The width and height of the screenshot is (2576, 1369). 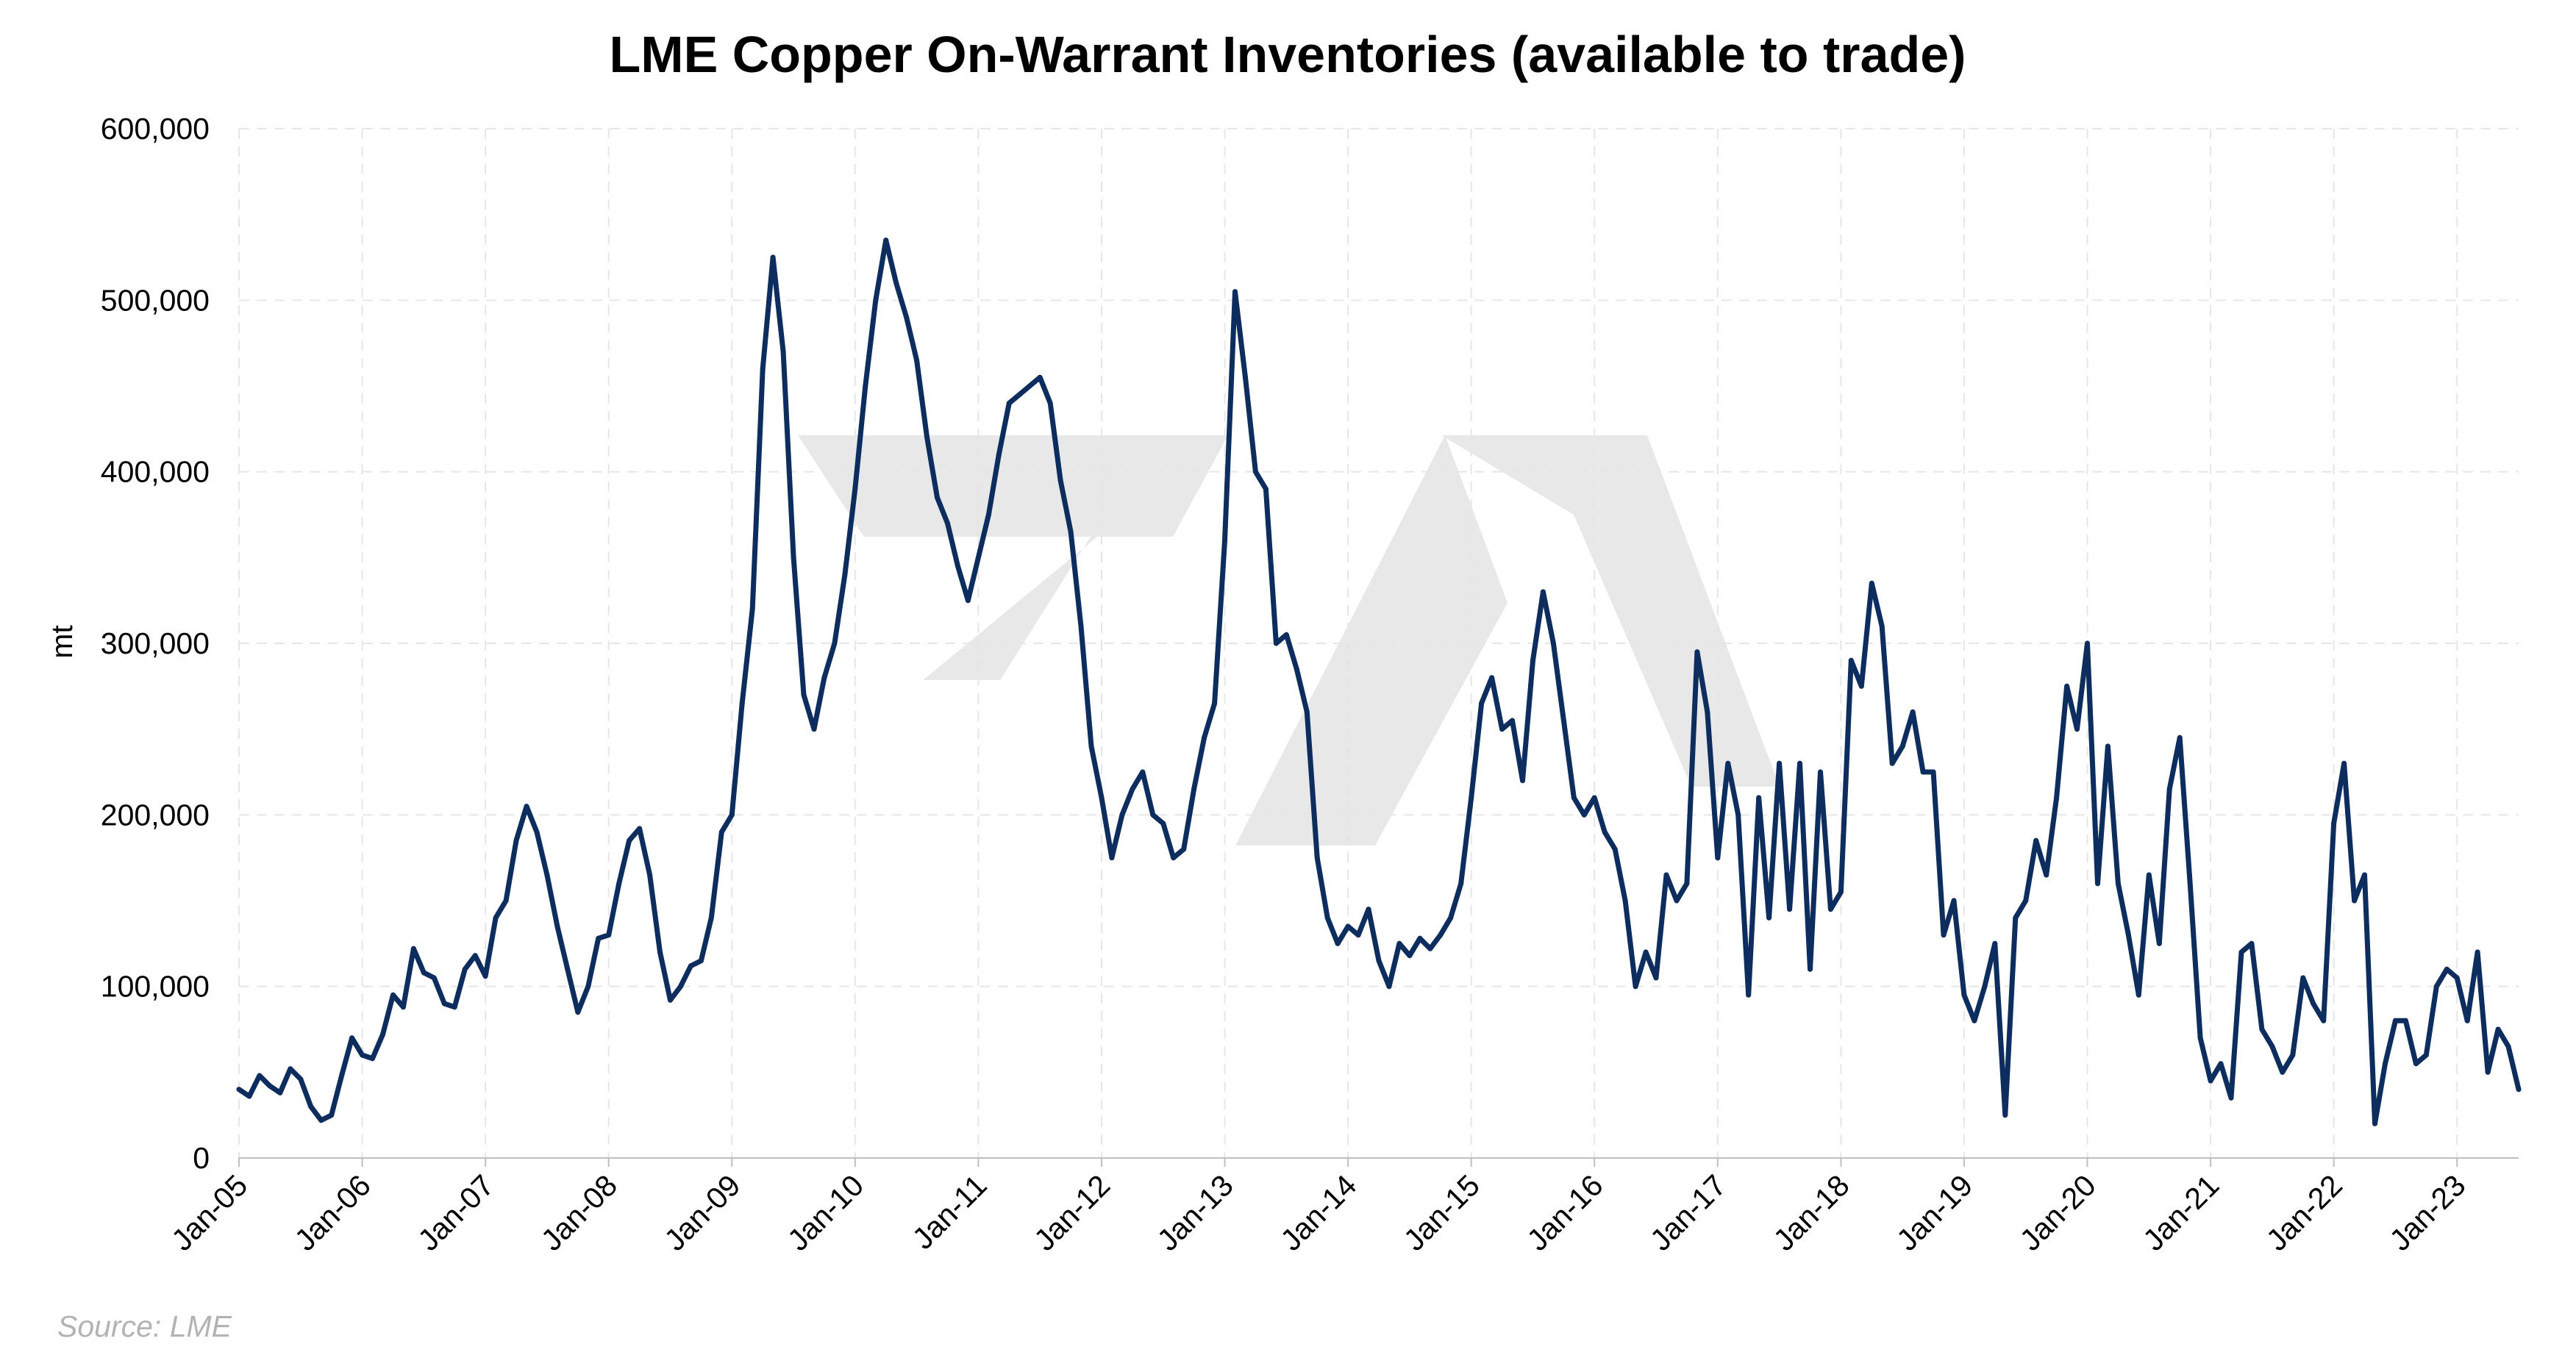 I want to click on x-tick-label: Jan-06, so click(x=332, y=1212).